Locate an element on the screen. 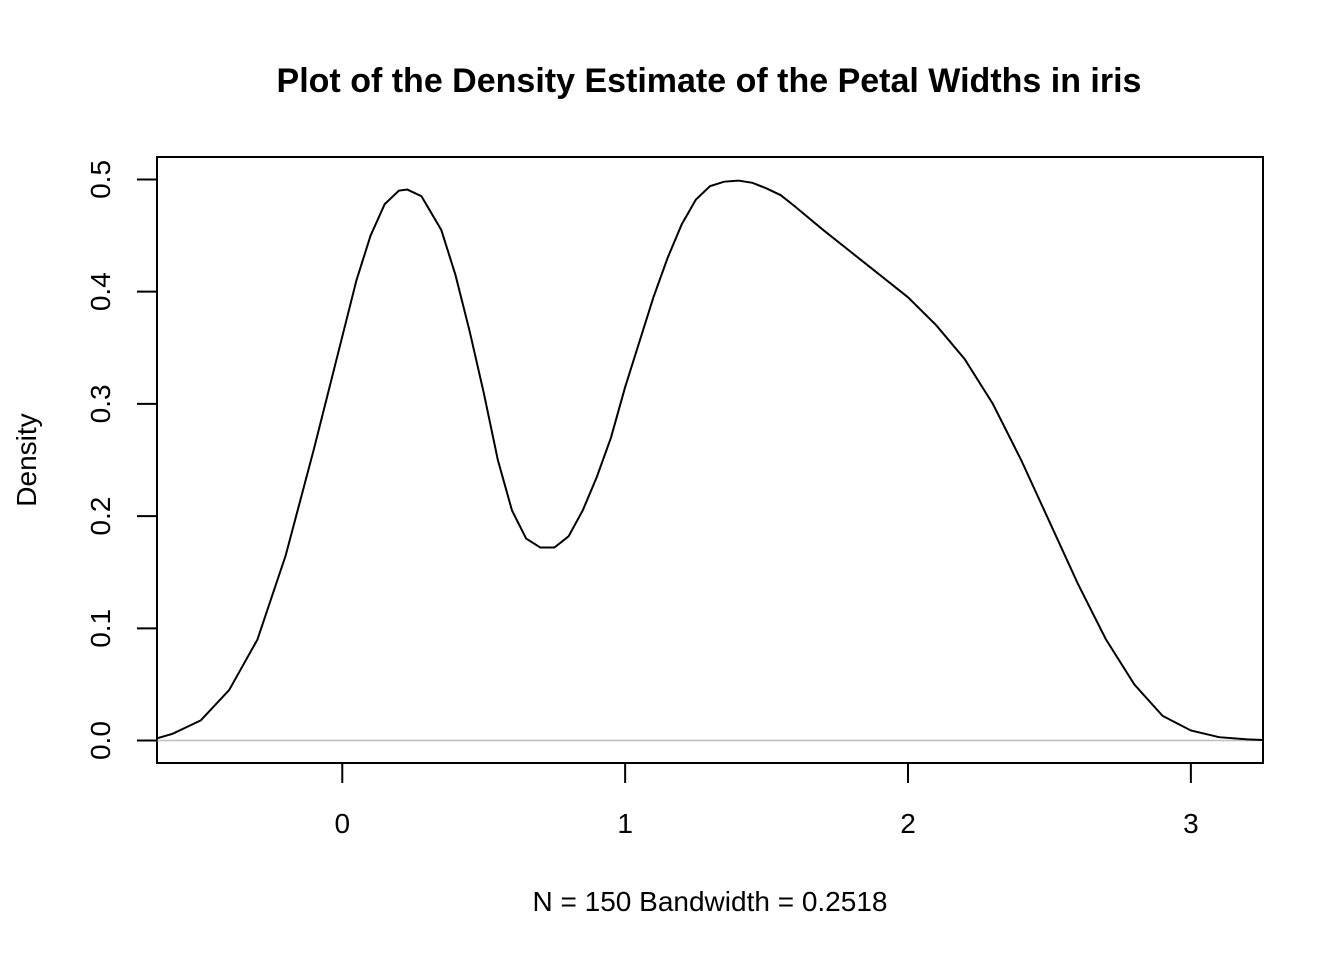 Image resolution: width=1344 pixels, height=960 pixels. y-tick-label: 0.3 is located at coordinates (100, 403).